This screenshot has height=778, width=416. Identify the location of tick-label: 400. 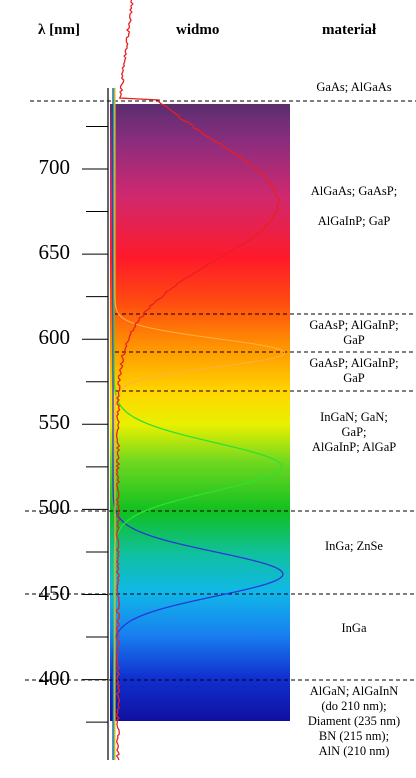
(54, 677).